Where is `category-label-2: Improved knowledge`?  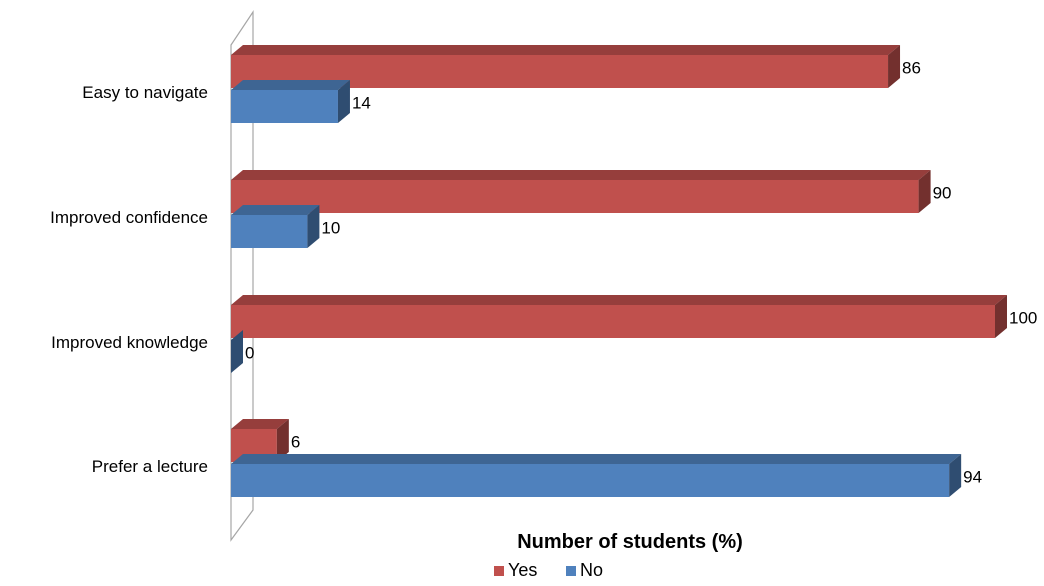 category-label-2: Improved knowledge is located at coordinates (129, 342).